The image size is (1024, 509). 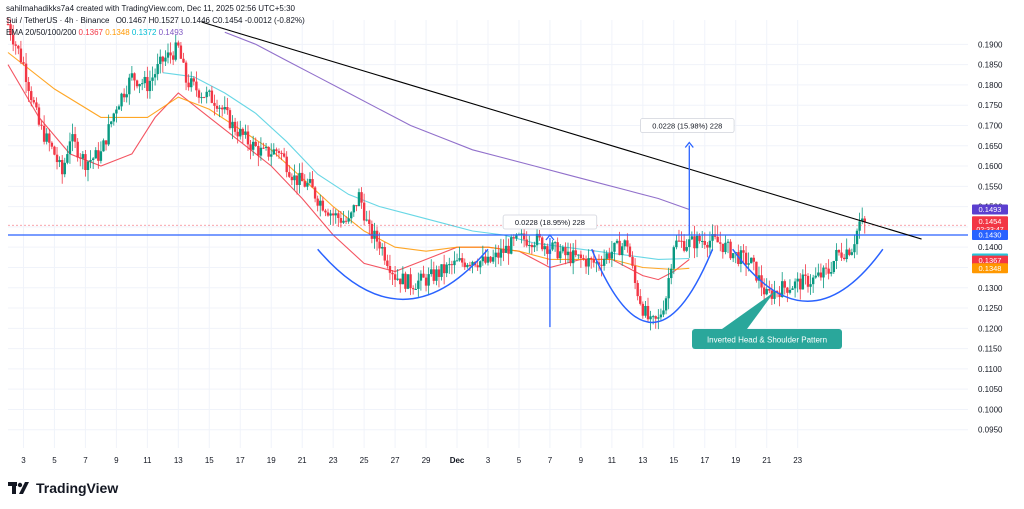 What do you see at coordinates (990, 85) in the screenshot?
I see `price-tick-label: 0.1800` at bounding box center [990, 85].